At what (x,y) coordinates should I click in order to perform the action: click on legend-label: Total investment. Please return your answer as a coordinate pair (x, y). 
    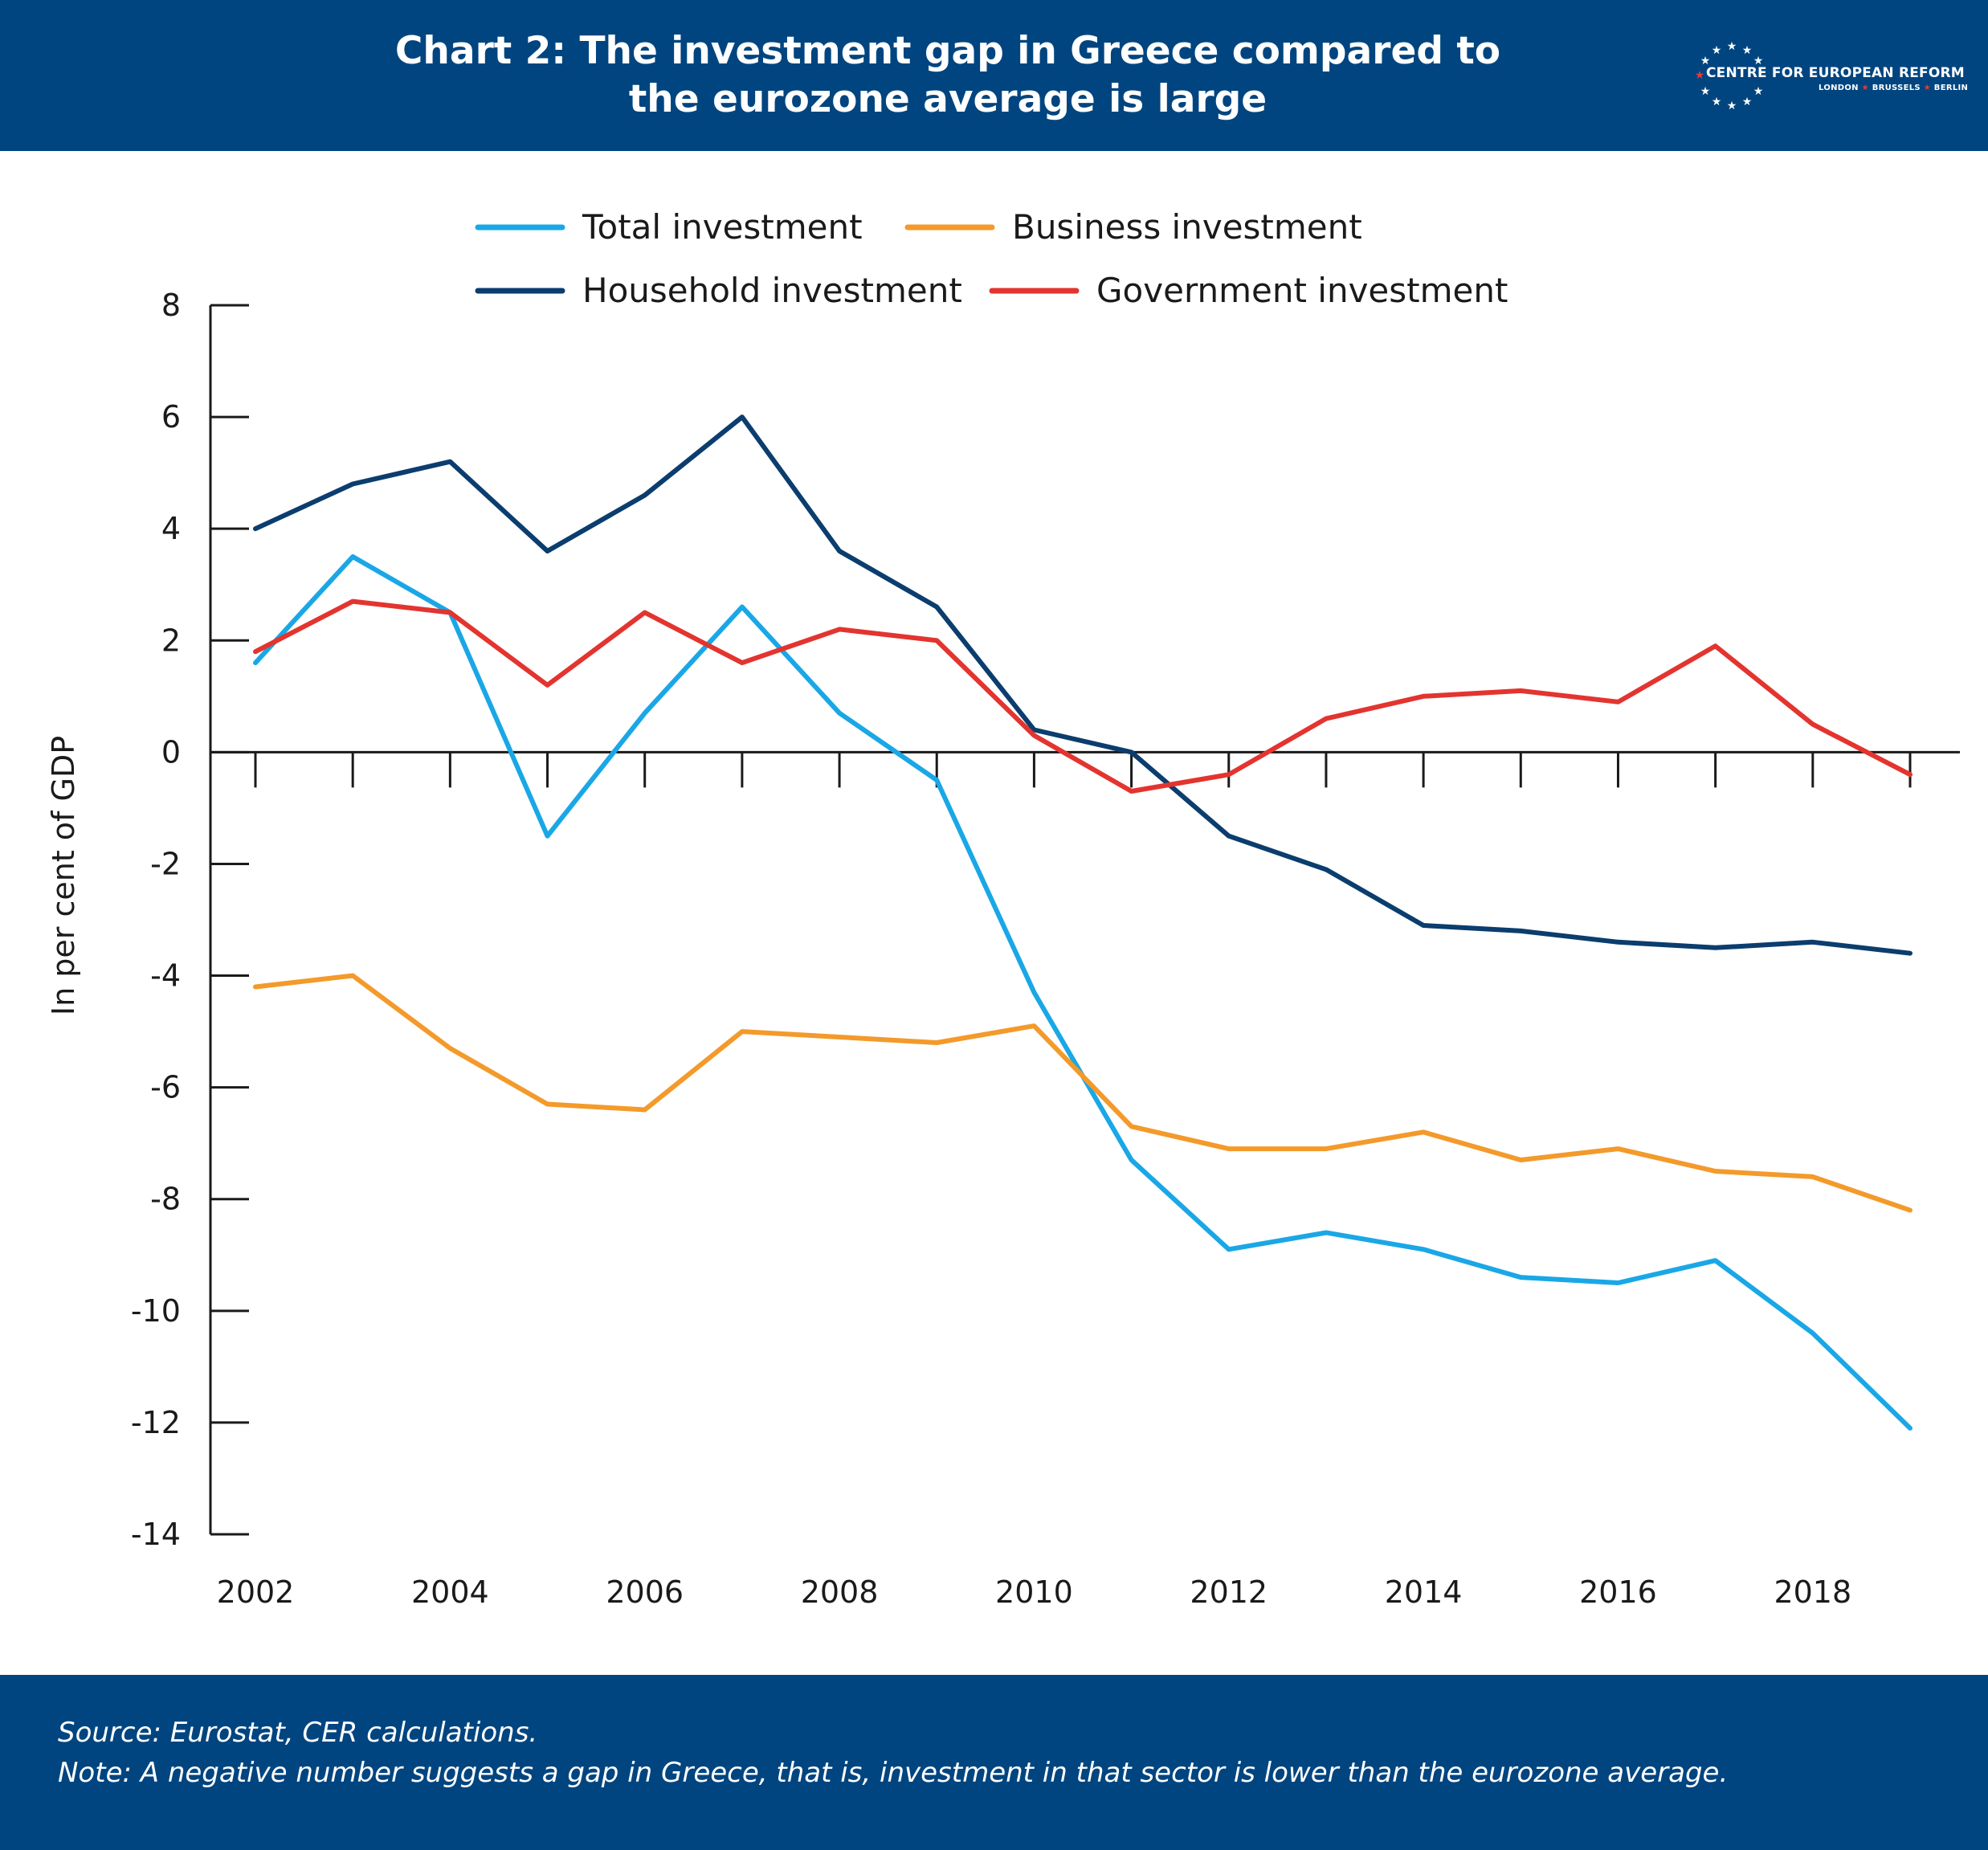
    Looking at the image, I should click on (722, 227).